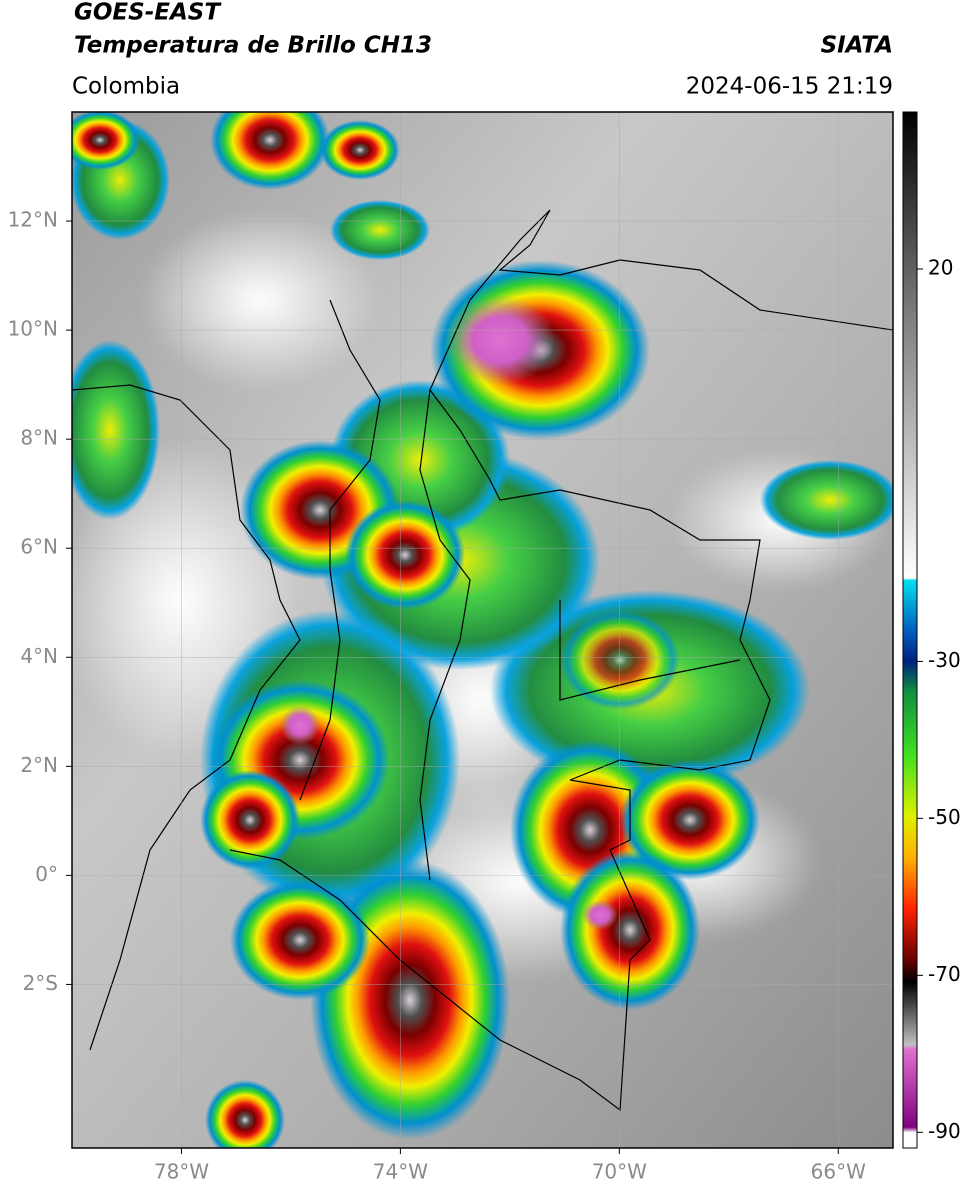 This screenshot has width=966, height=1190. What do you see at coordinates (944, 817) in the screenshot?
I see `colorbar-tick-label: -50` at bounding box center [944, 817].